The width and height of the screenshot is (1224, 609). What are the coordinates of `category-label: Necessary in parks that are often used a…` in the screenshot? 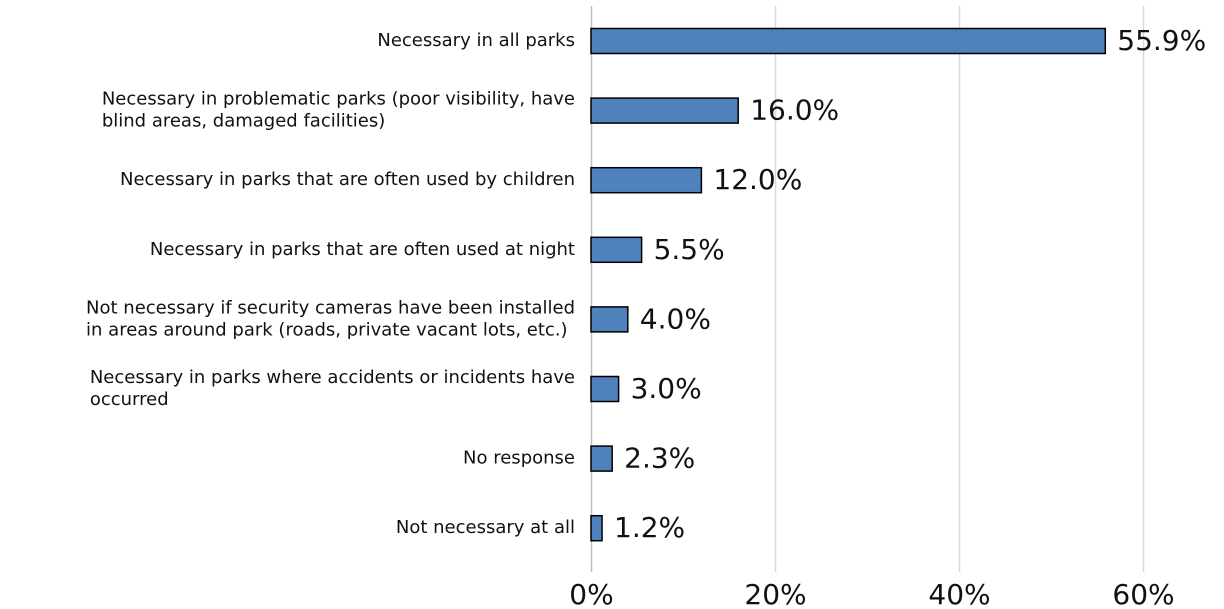 It's located at (362, 249).